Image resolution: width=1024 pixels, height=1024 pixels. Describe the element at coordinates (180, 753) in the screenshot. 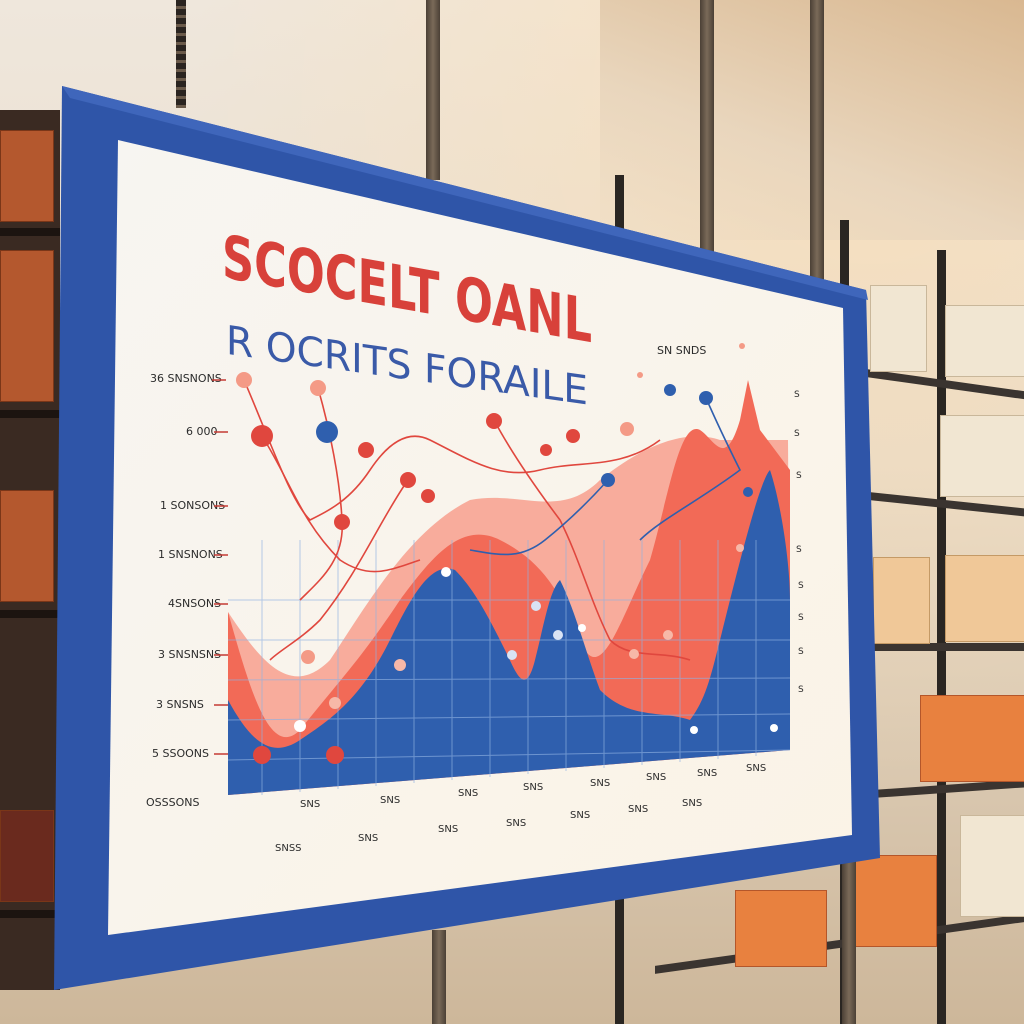

I see `y-tick-label: 5 SSOONS` at that location.